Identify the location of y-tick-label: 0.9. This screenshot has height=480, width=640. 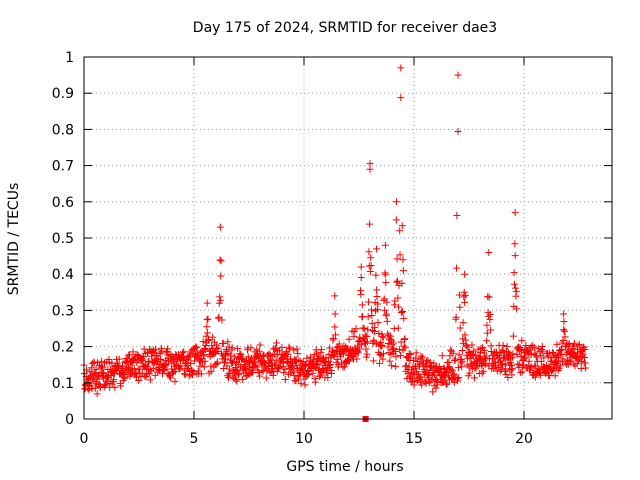
(63, 94).